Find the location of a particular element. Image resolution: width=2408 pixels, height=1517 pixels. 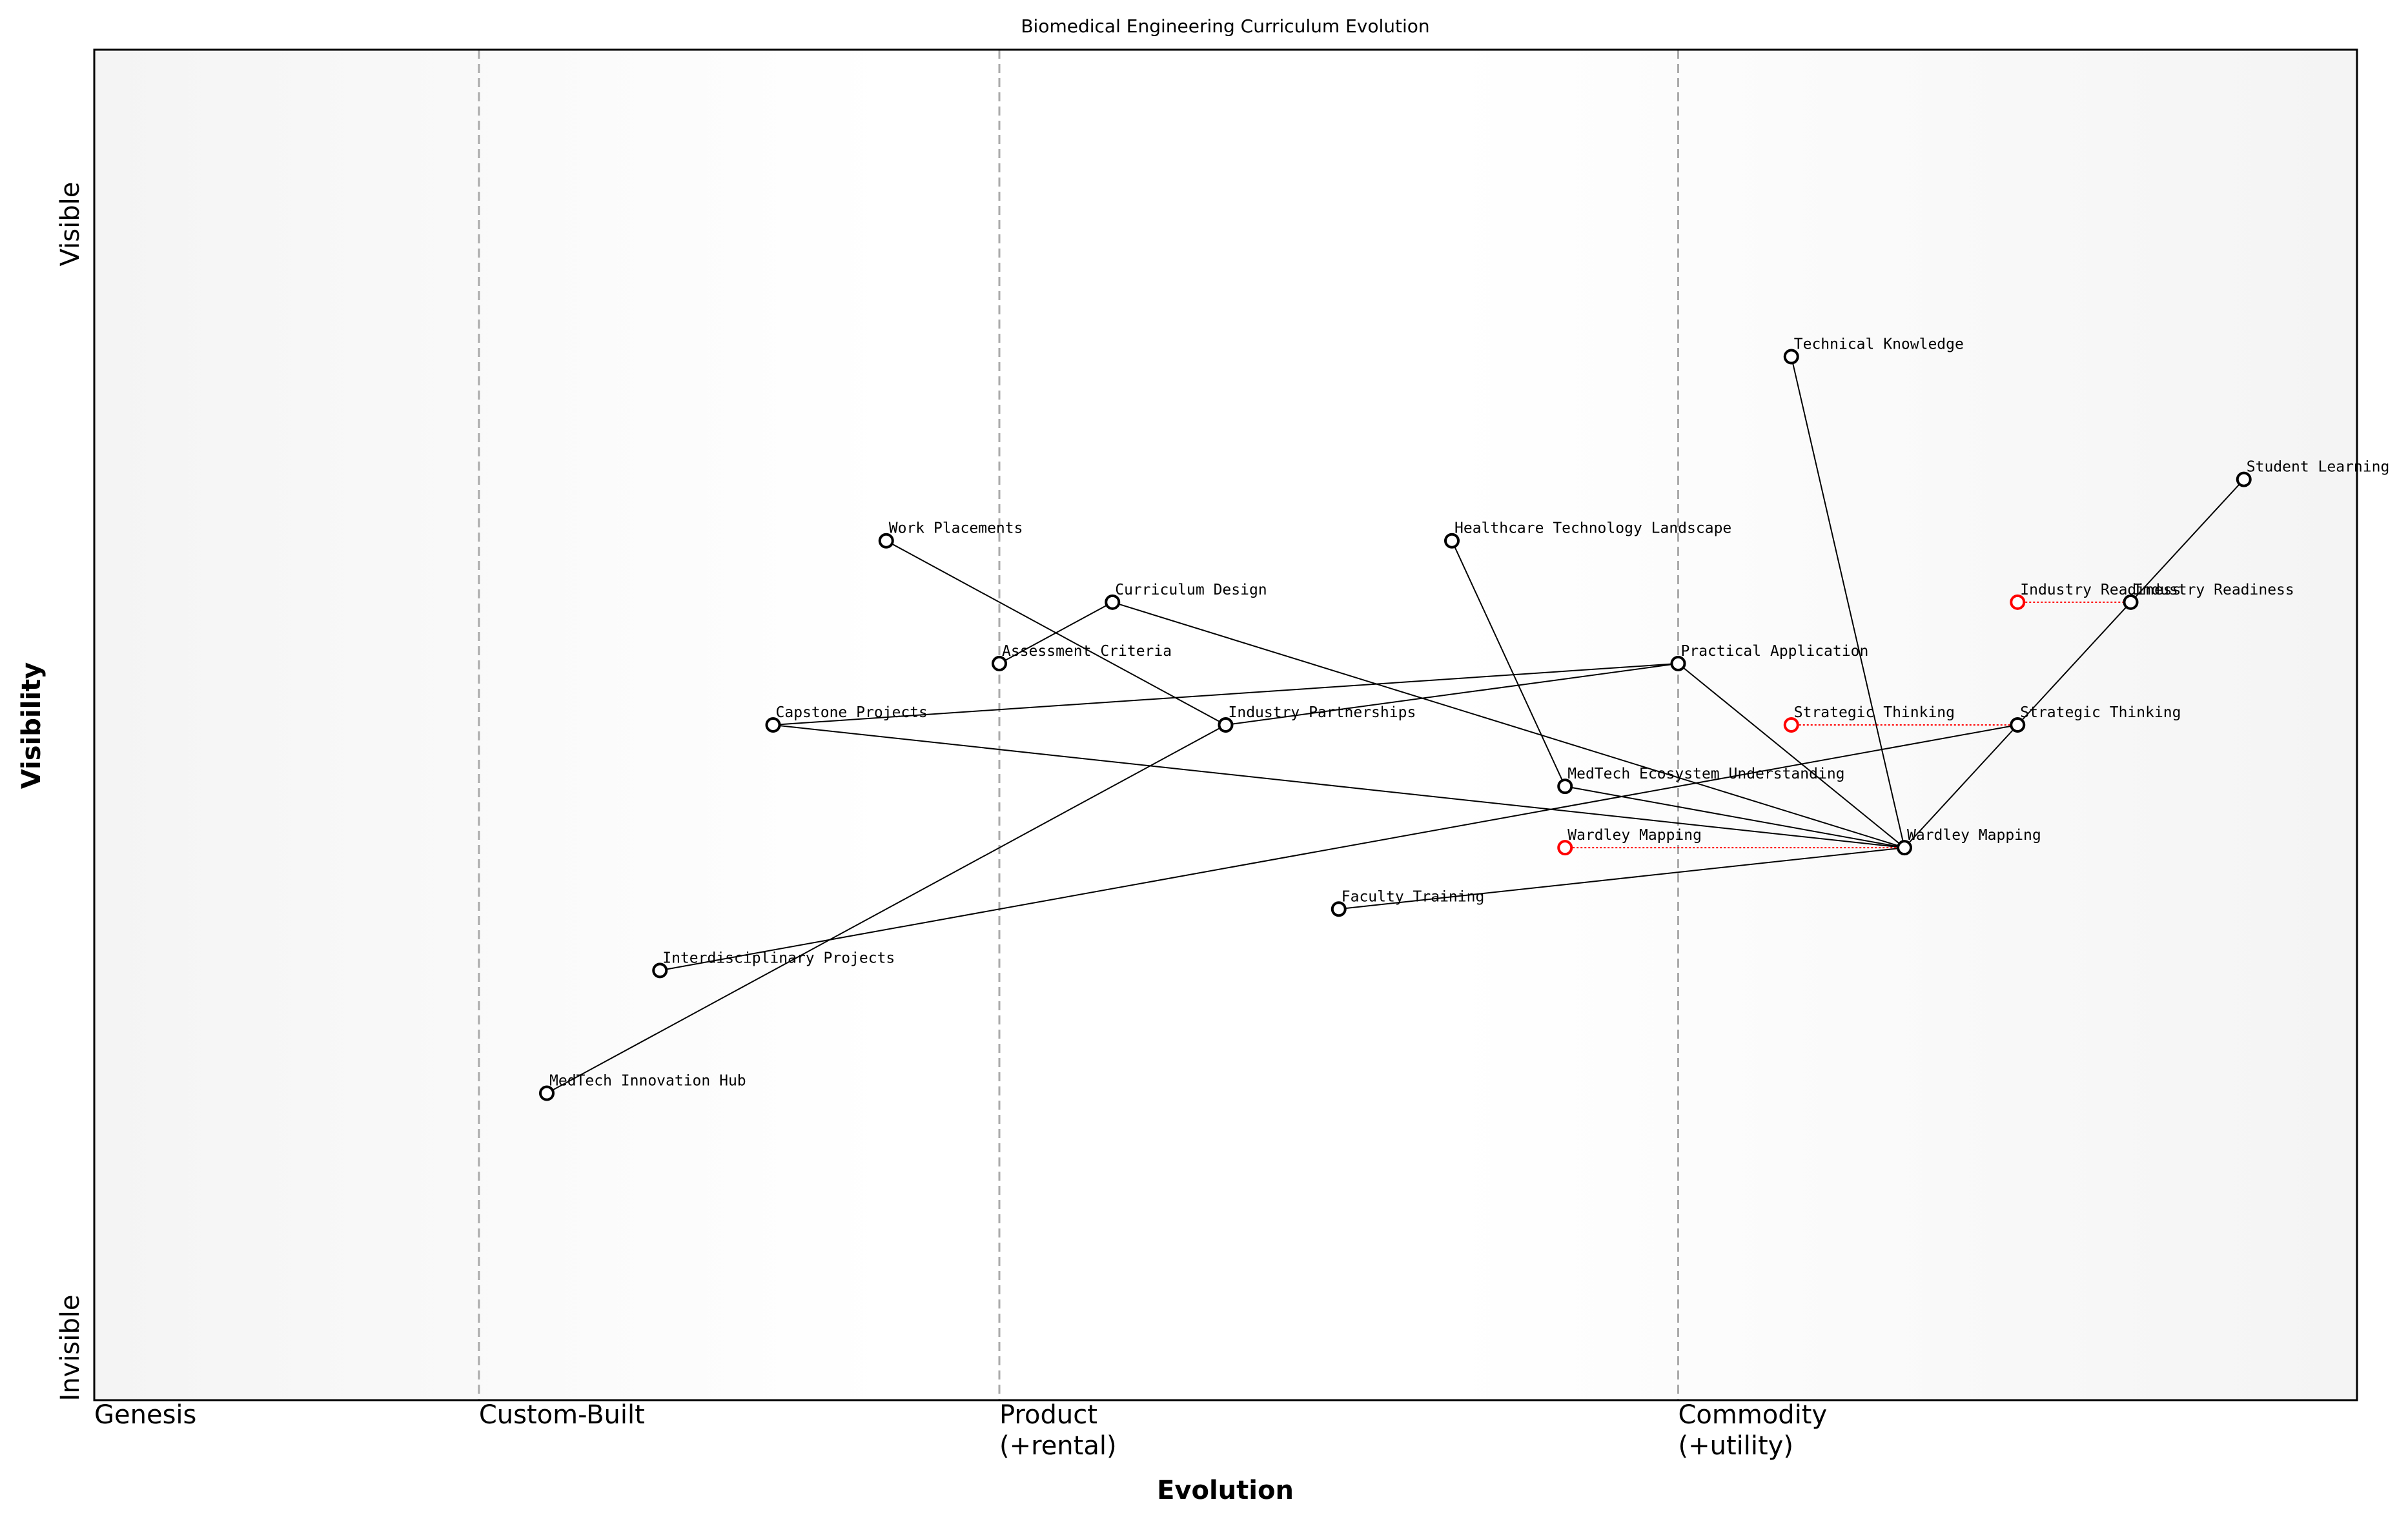

node-label: Wardley Mapping is located at coordinates (1974, 835).